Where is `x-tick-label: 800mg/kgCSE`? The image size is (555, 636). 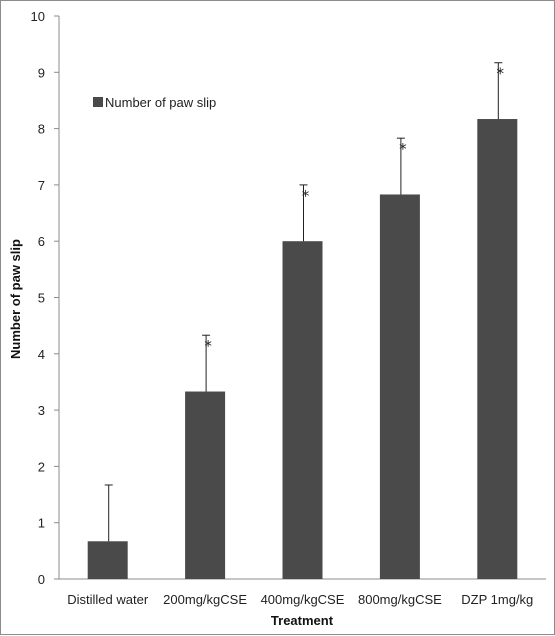 x-tick-label: 800mg/kgCSE is located at coordinates (400, 599).